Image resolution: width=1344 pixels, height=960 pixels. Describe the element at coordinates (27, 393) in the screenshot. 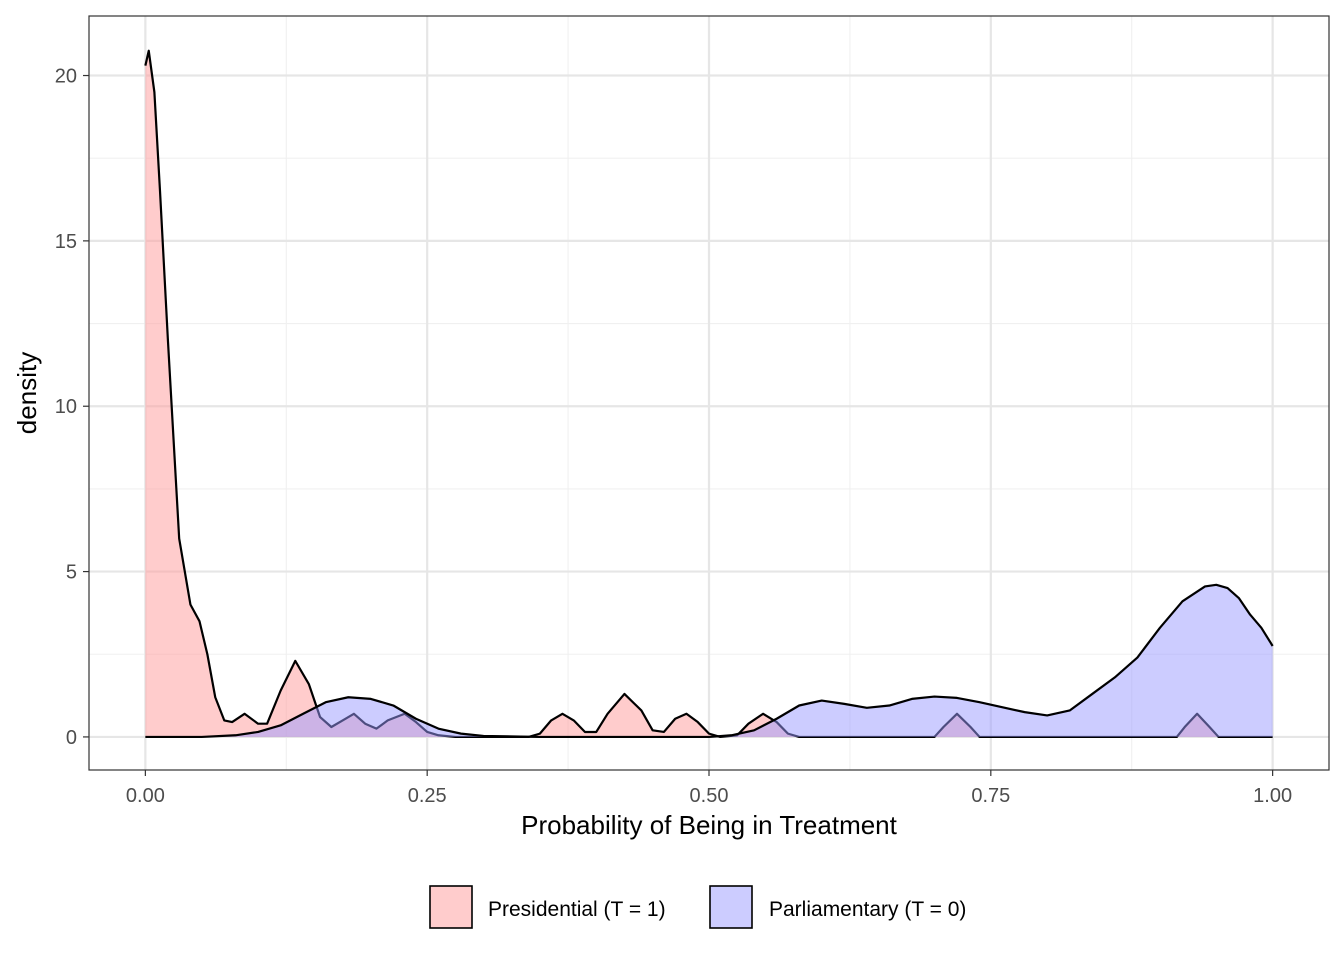

I see `y-axis-title: density` at that location.